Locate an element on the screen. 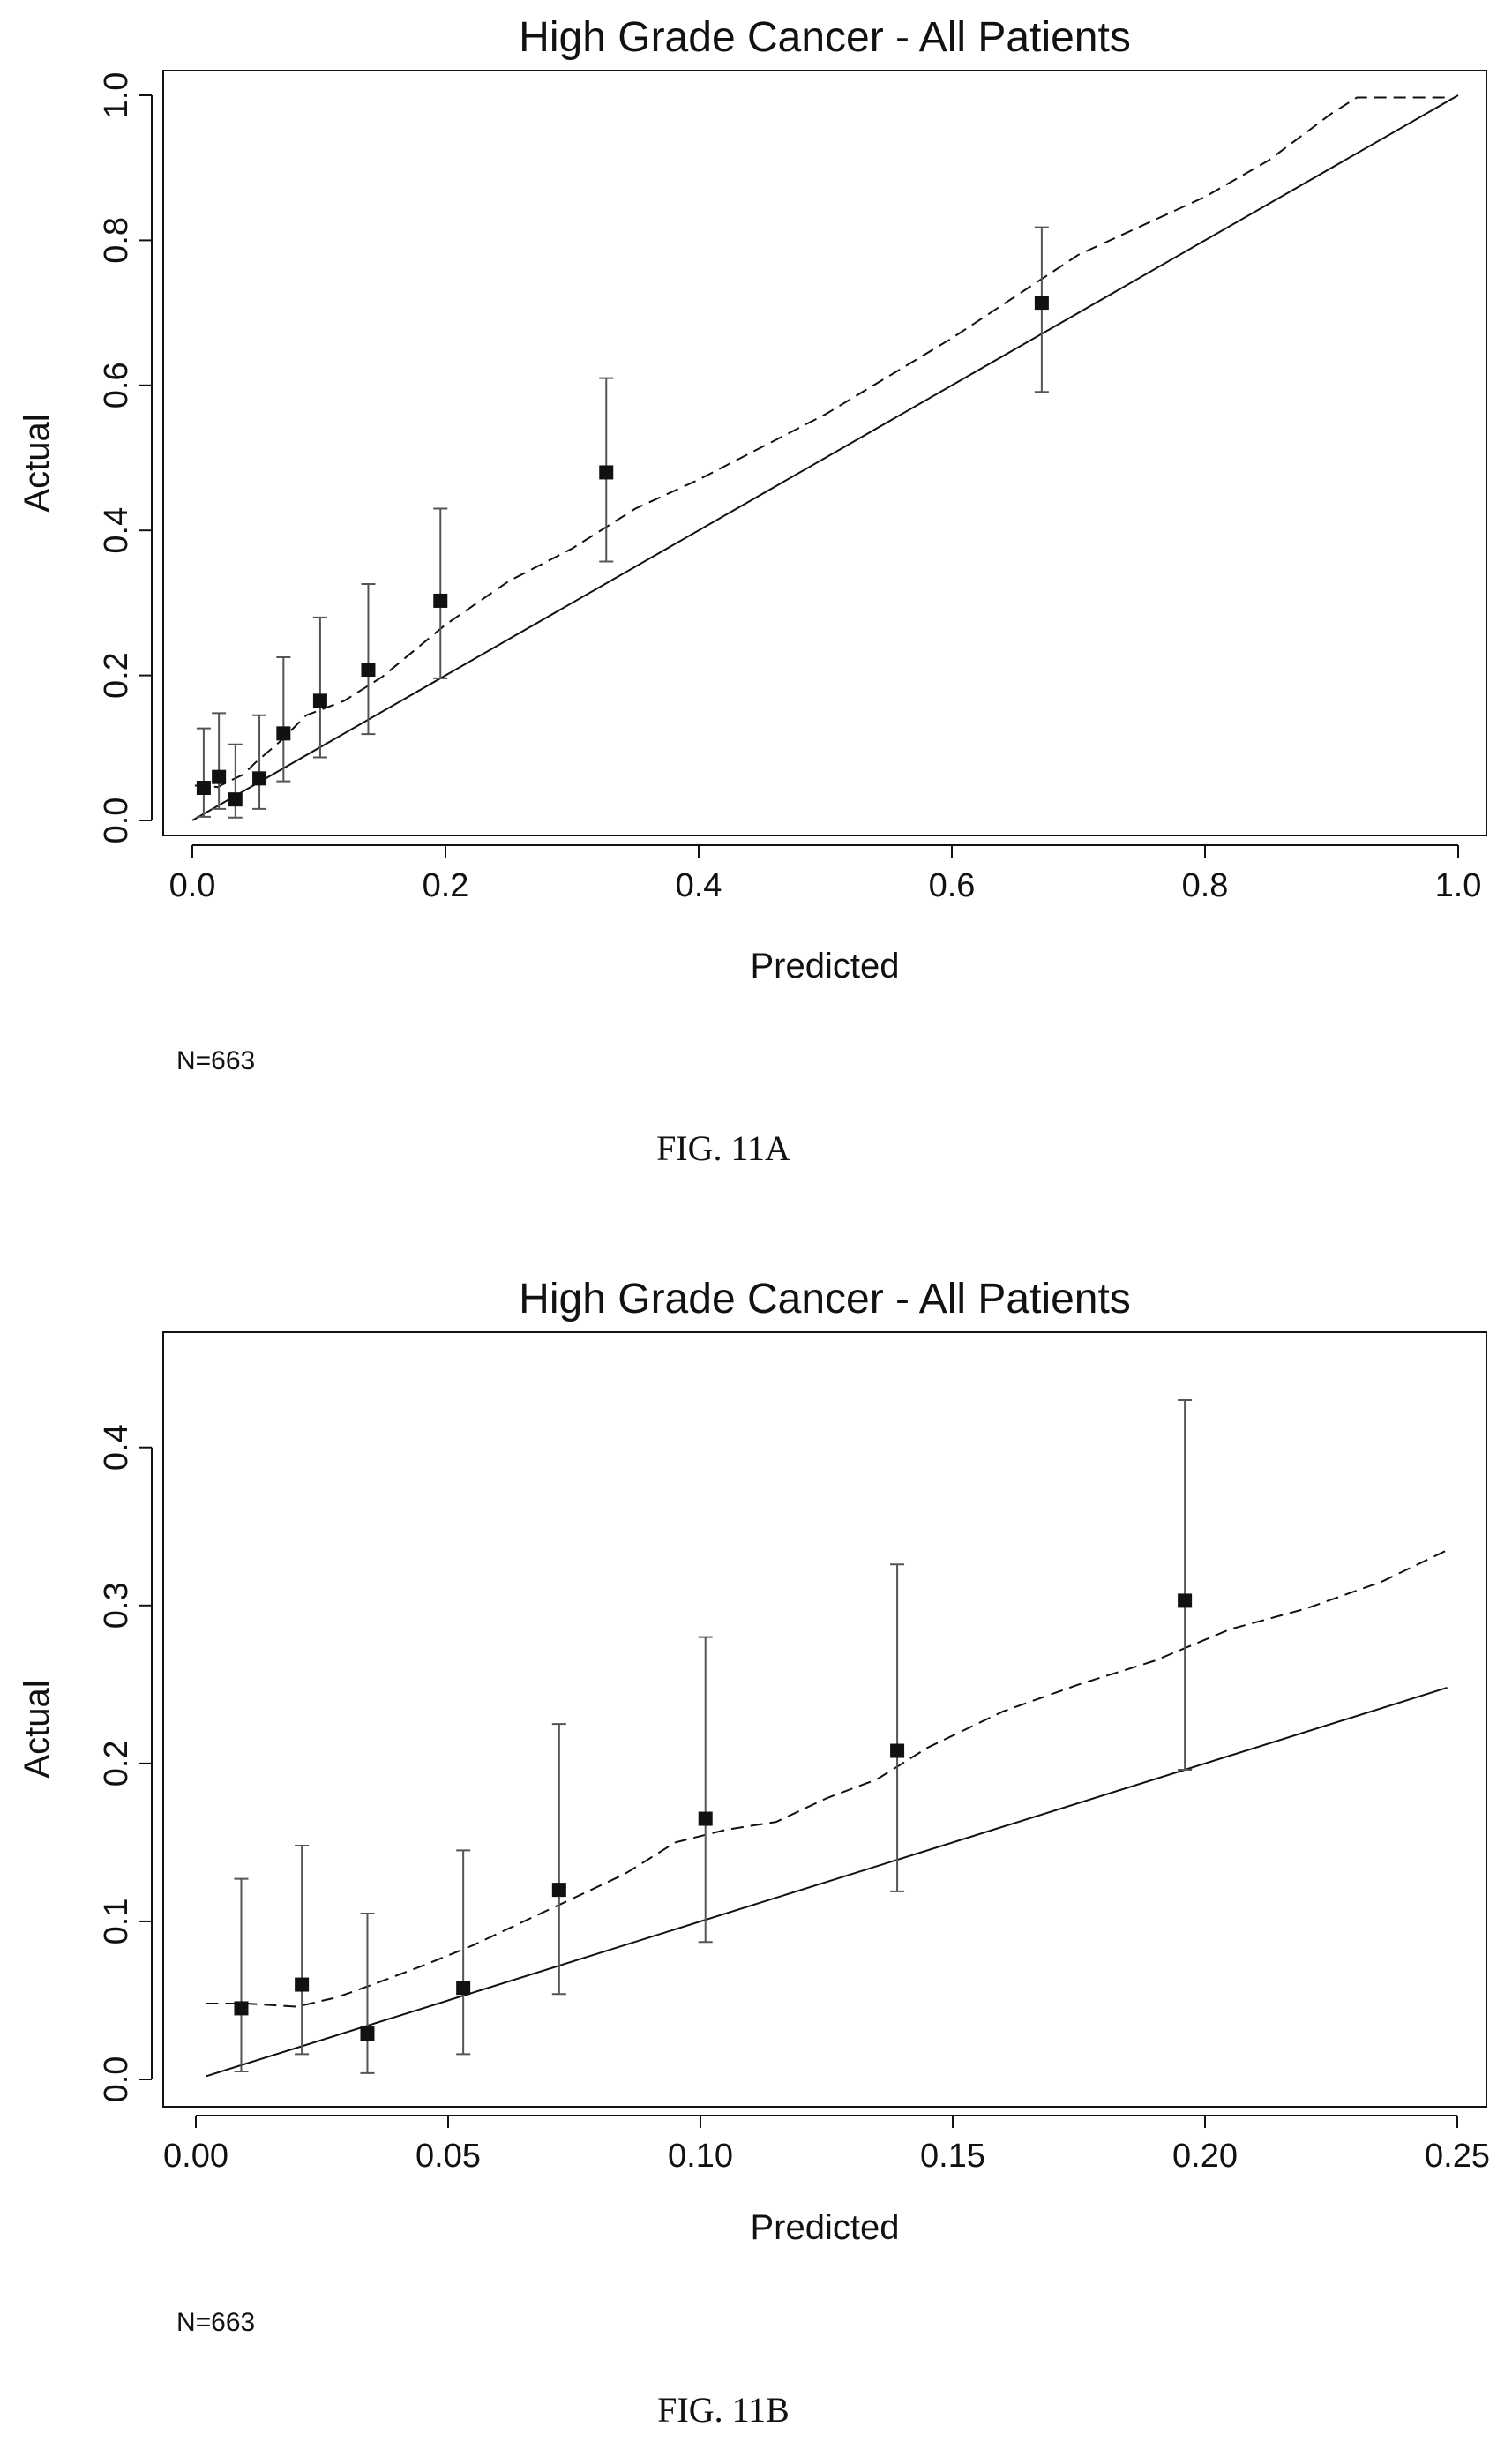  x-tick-label: 0.20 is located at coordinates (1205, 2156).